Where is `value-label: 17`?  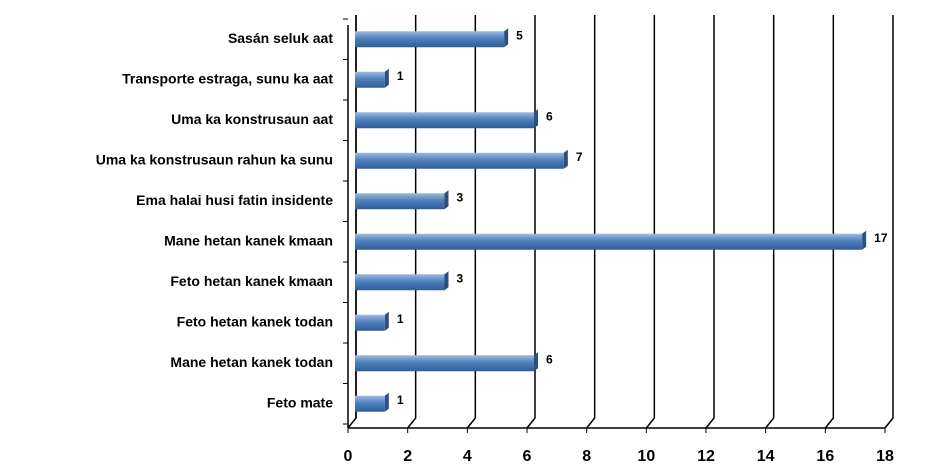 value-label: 17 is located at coordinates (881, 238).